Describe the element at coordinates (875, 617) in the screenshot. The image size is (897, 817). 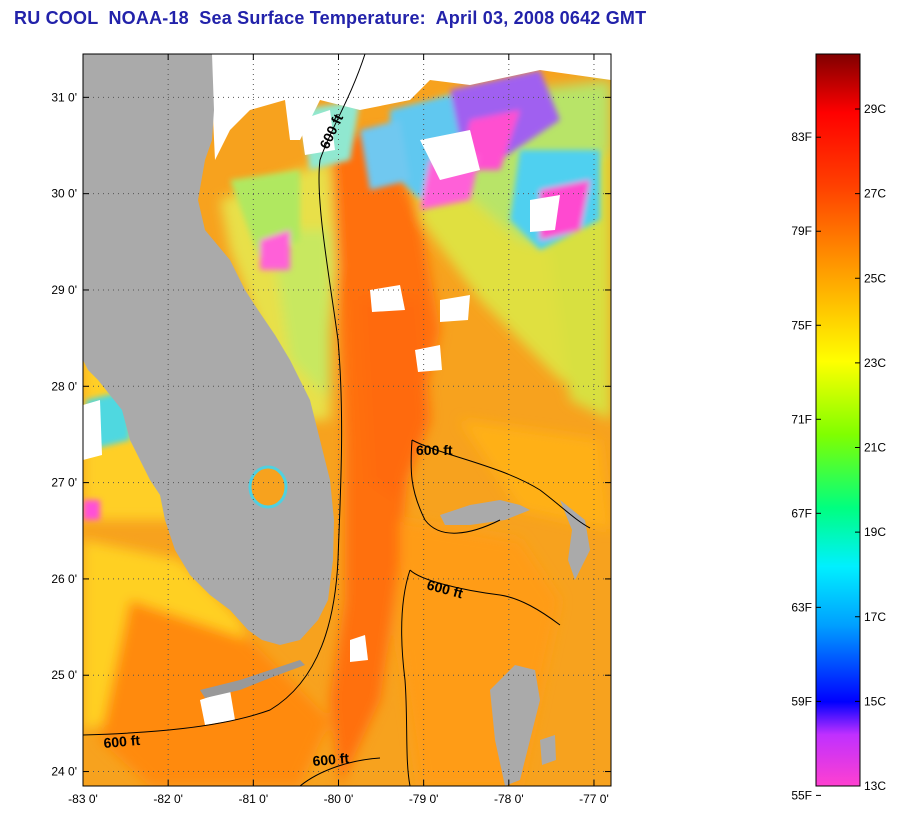
I see `colorbar-label-c: 17C` at that location.